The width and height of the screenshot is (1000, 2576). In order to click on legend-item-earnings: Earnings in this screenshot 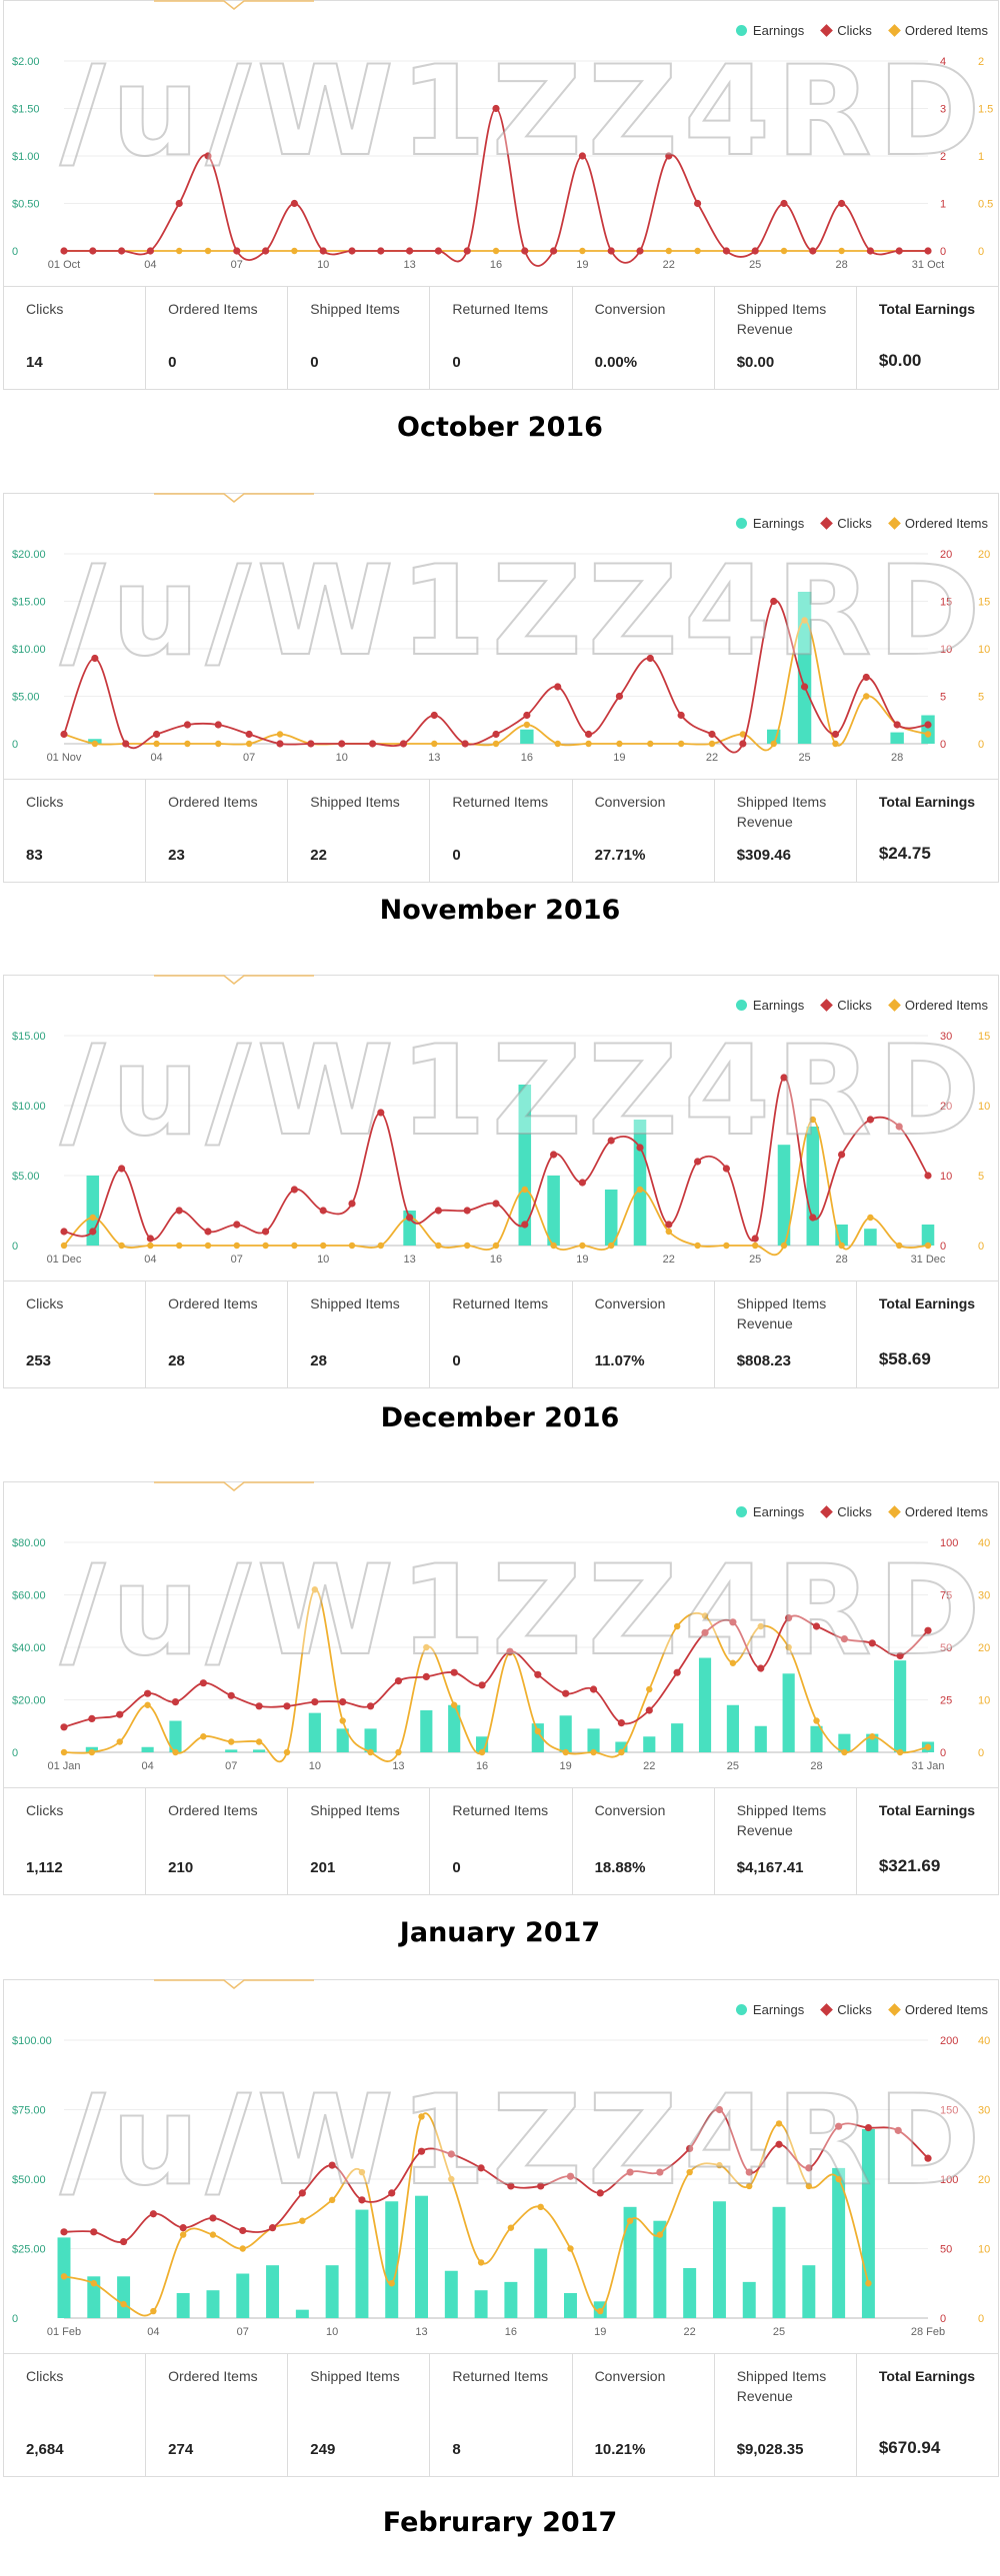, I will do `click(769, 524)`.